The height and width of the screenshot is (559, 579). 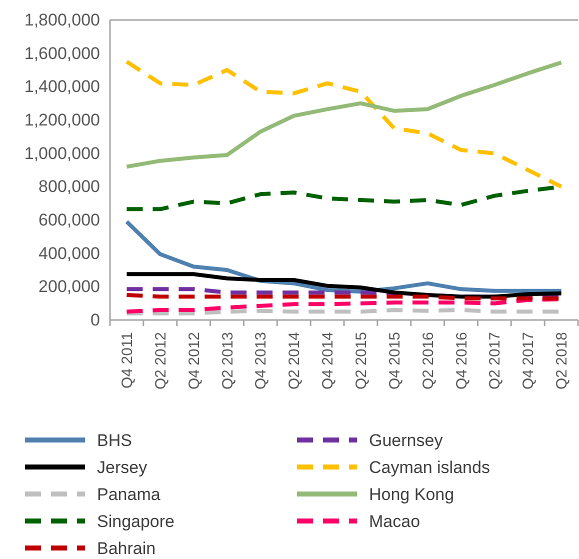 I want to click on y-tick-label: 1,400,000, so click(x=62, y=86).